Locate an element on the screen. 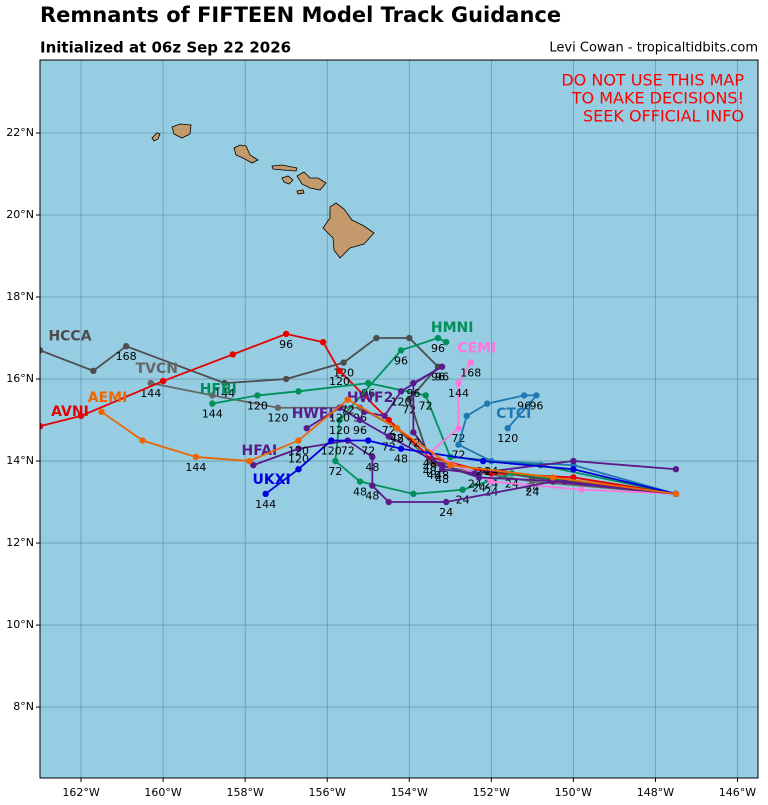 The width and height of the screenshot is (768, 805). model-label: HWFI is located at coordinates (313, 414).